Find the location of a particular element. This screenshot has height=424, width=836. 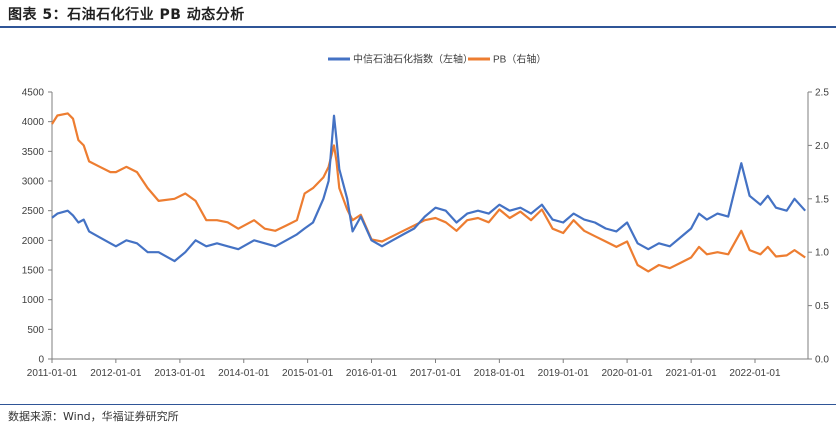

left-tick-label: 2500 is located at coordinates (33, 211).